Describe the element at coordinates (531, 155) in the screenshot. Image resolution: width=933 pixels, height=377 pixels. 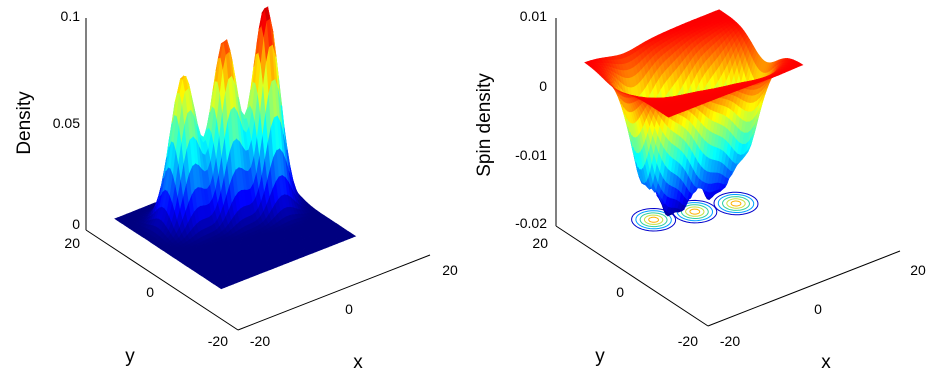
I see `spin-zticklabel: -0.01` at that location.